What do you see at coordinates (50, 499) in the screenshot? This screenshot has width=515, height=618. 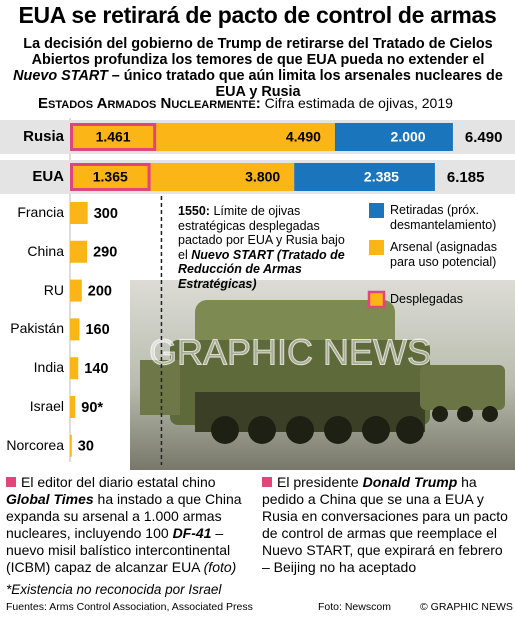 I see `note-text: Global Times` at bounding box center [50, 499].